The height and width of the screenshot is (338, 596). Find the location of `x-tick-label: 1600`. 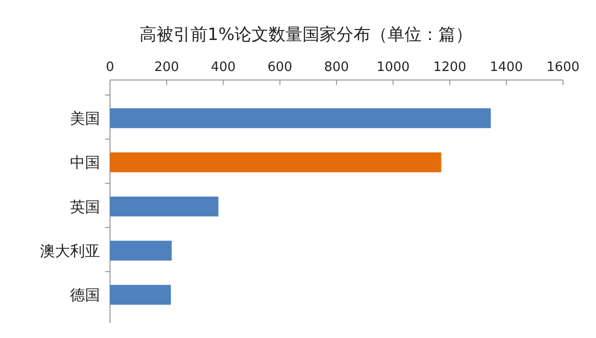

x-tick-label: 1600 is located at coordinates (563, 67).